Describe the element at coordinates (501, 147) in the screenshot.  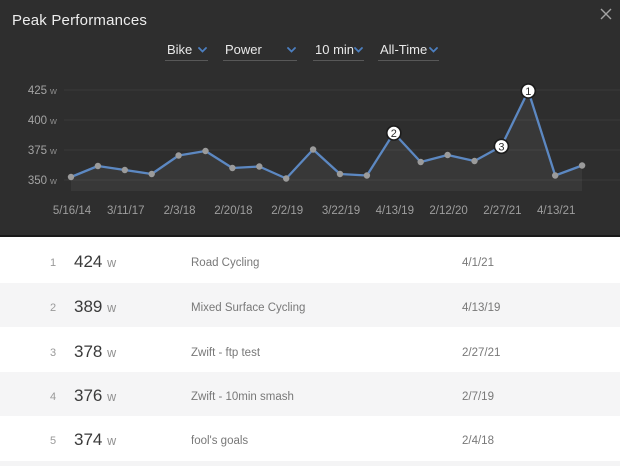
I see `svg-text: 3` at that location.